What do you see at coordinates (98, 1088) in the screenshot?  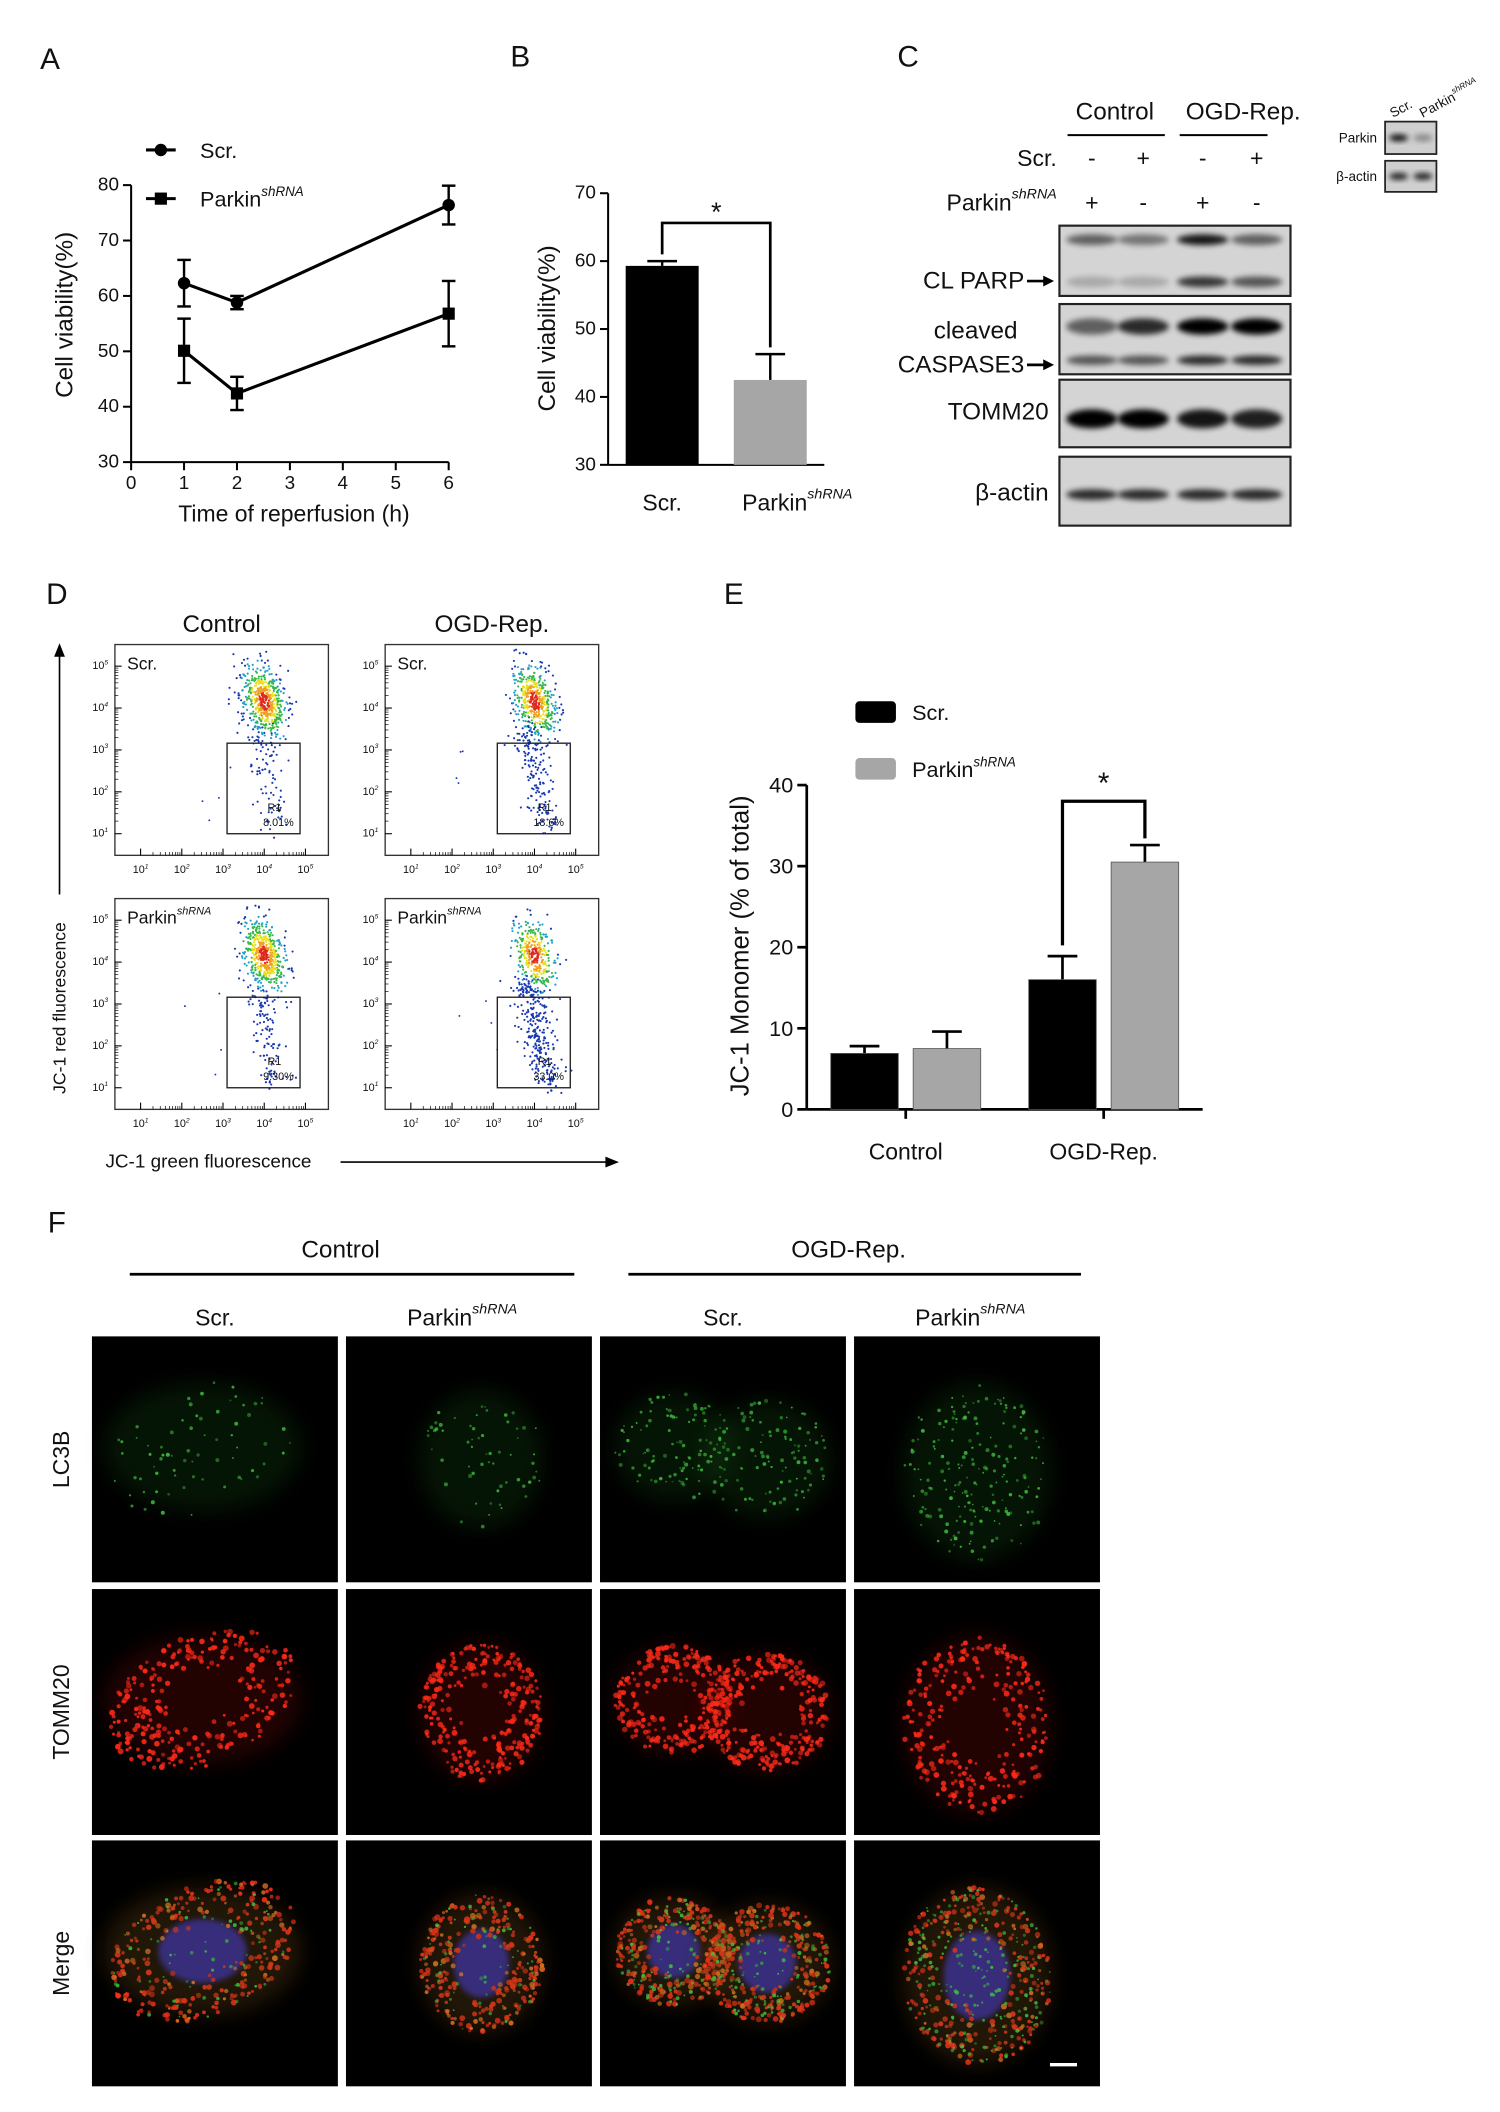 I see `flow-y-tick-label-main: 10` at bounding box center [98, 1088].